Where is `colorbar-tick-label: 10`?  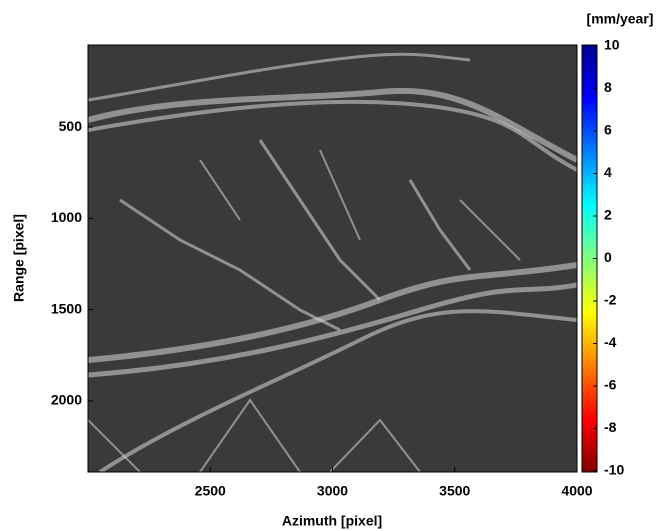
colorbar-tick-label: 10 is located at coordinates (612, 45).